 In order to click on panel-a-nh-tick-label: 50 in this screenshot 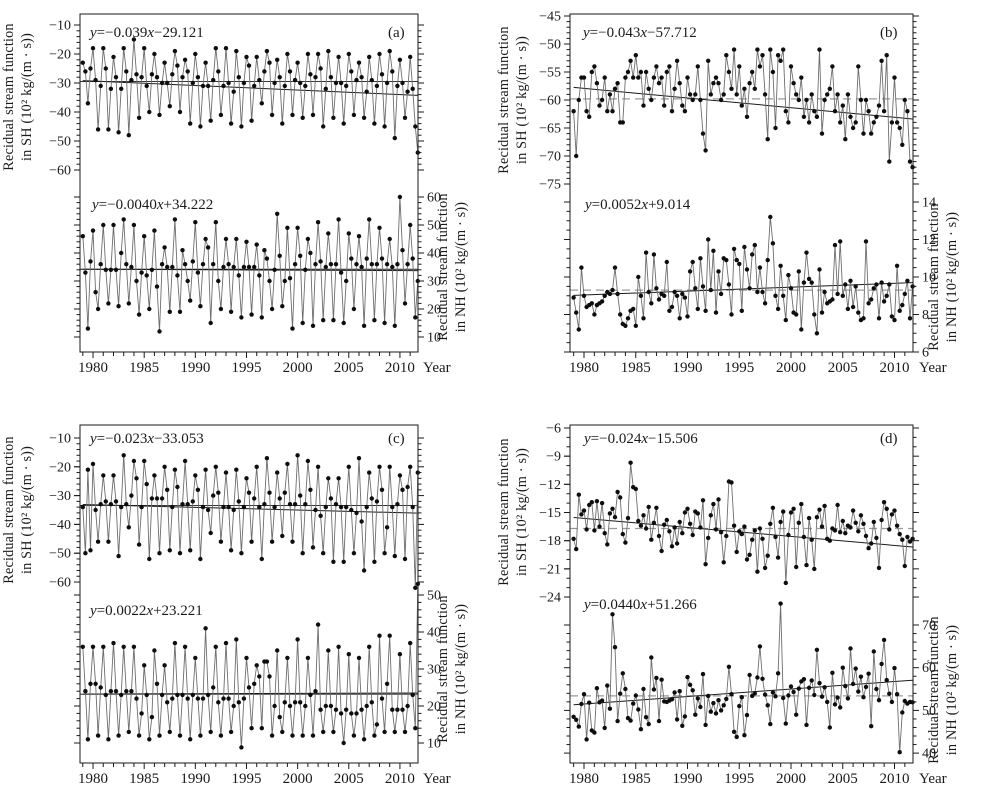, I will do `click(434, 226)`.